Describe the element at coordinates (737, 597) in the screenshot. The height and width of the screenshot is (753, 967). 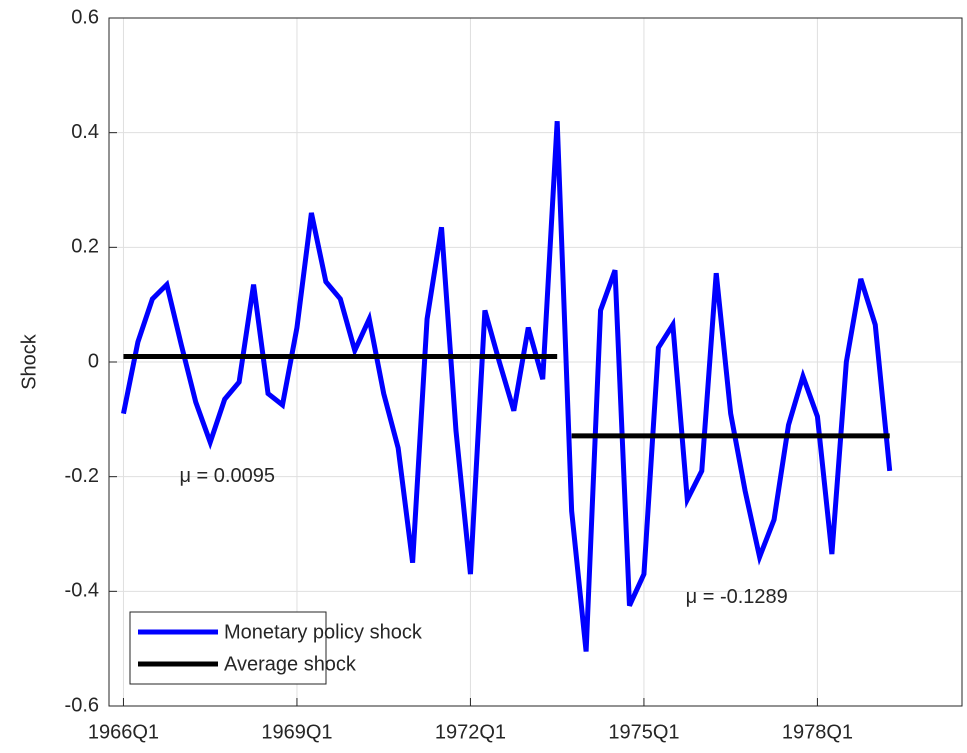
I see `annotation: μ = -0.1289` at that location.